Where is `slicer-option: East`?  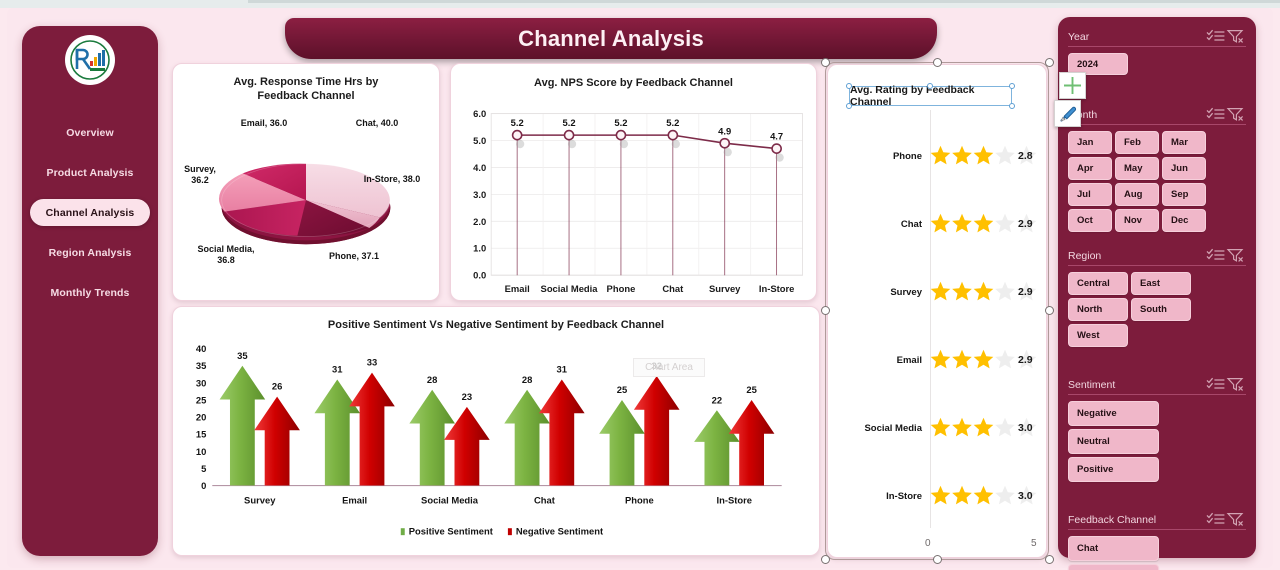 slicer-option: East is located at coordinates (1161, 283).